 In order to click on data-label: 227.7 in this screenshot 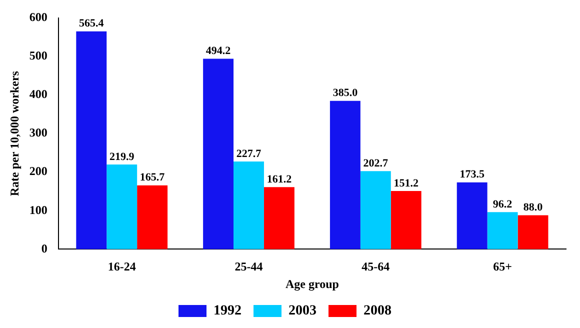, I will do `click(249, 154)`.